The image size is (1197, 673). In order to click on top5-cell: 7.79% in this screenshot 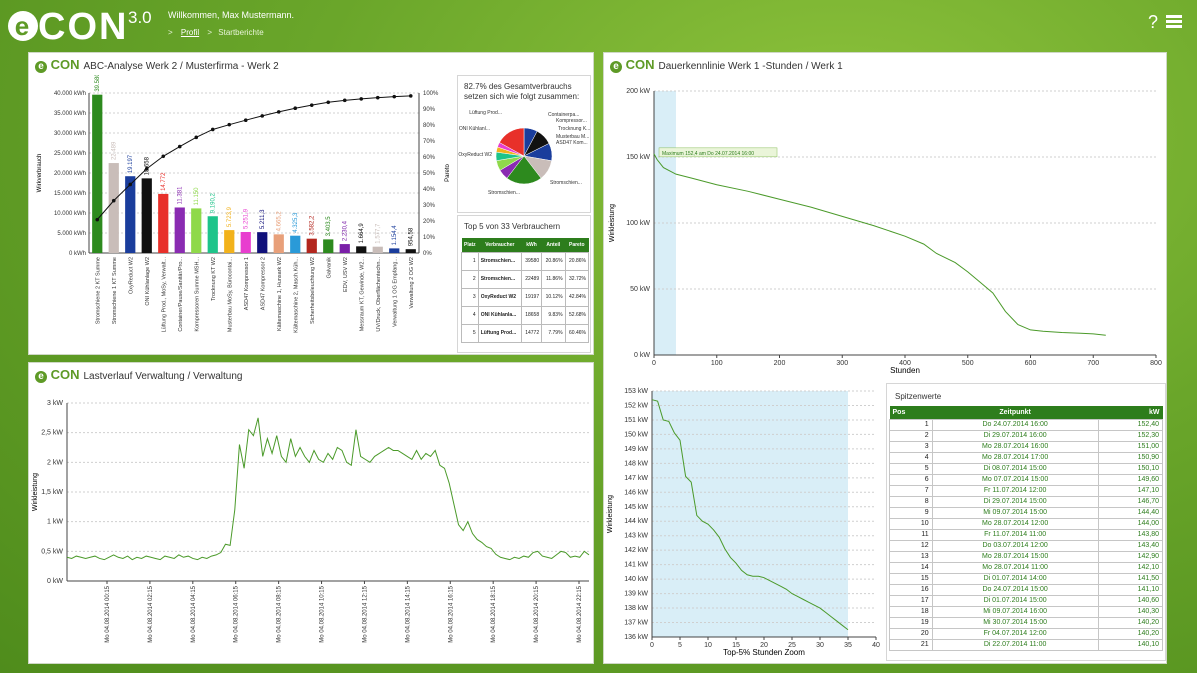, I will do `click(553, 333)`.